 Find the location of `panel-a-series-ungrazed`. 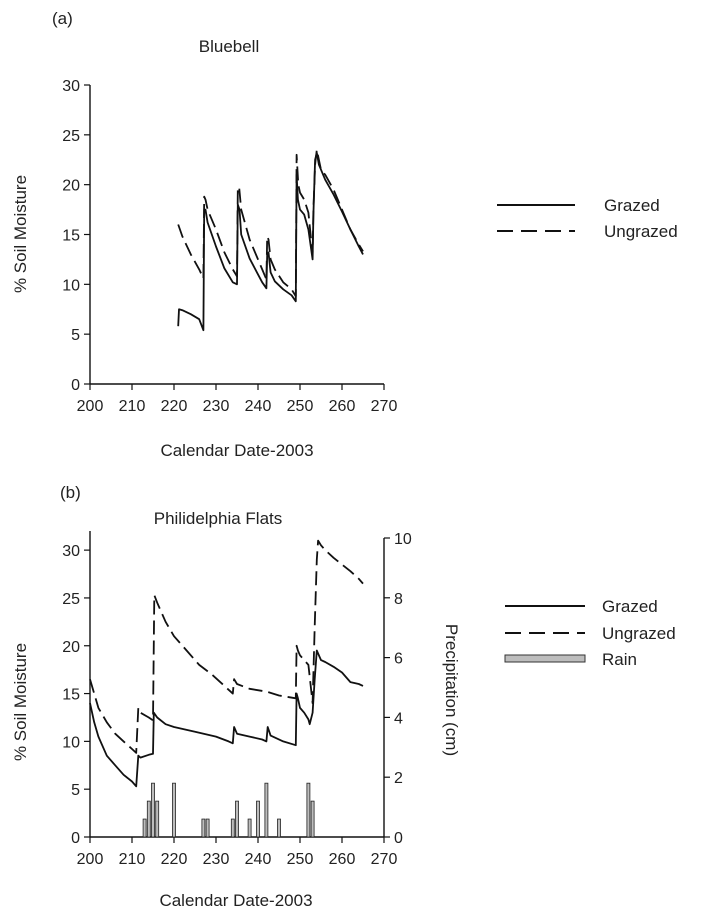

panel-a-series-ungrazed is located at coordinates (270, 223).